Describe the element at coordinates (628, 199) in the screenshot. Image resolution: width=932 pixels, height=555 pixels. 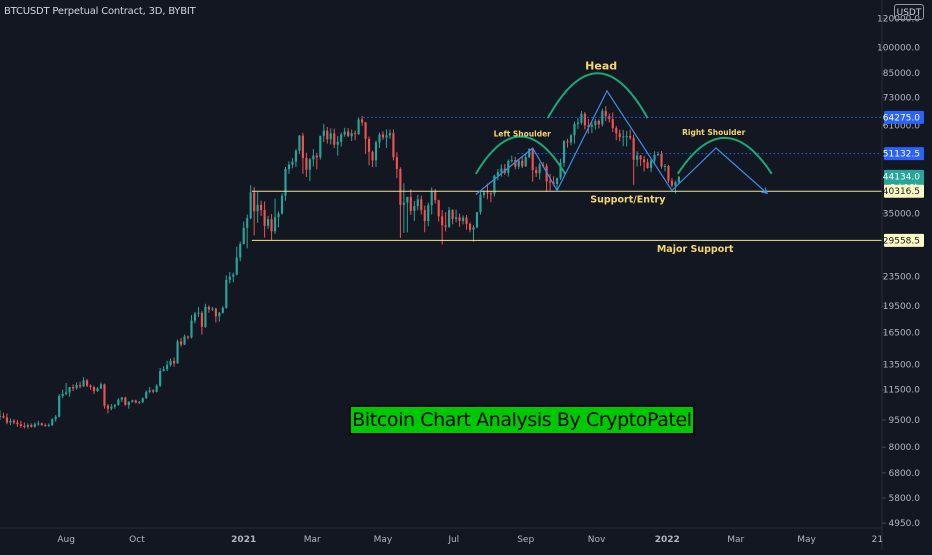
I see `annotation-label: Support/Entry` at that location.